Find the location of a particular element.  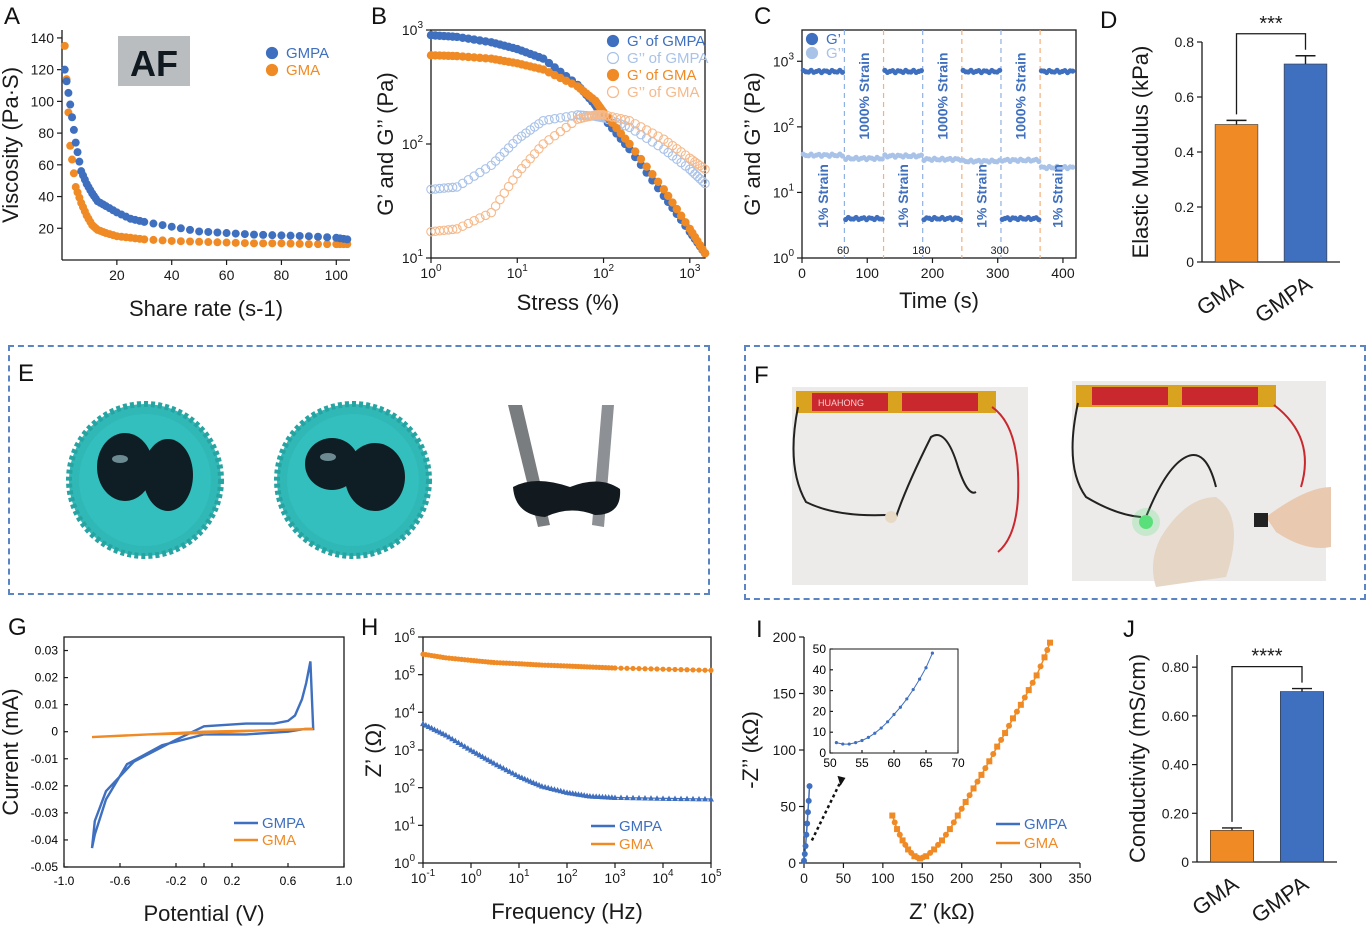

chart-g-x-tick-label: 1.0 is located at coordinates (344, 881).